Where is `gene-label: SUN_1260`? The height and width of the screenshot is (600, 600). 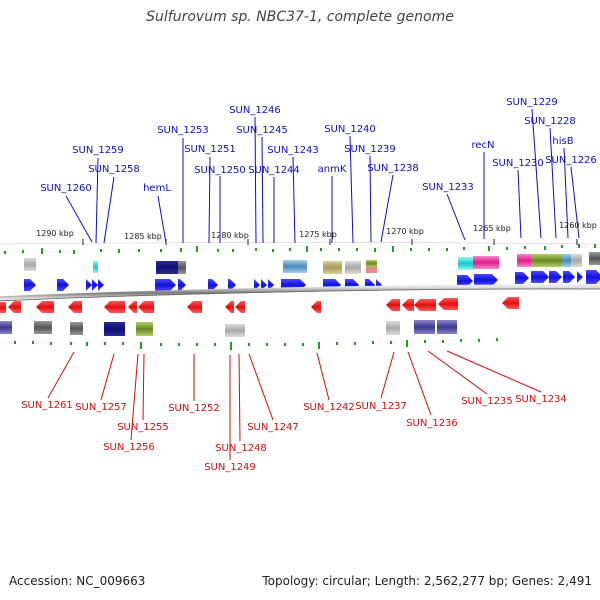
gene-label: SUN_1260 is located at coordinates (66, 188).